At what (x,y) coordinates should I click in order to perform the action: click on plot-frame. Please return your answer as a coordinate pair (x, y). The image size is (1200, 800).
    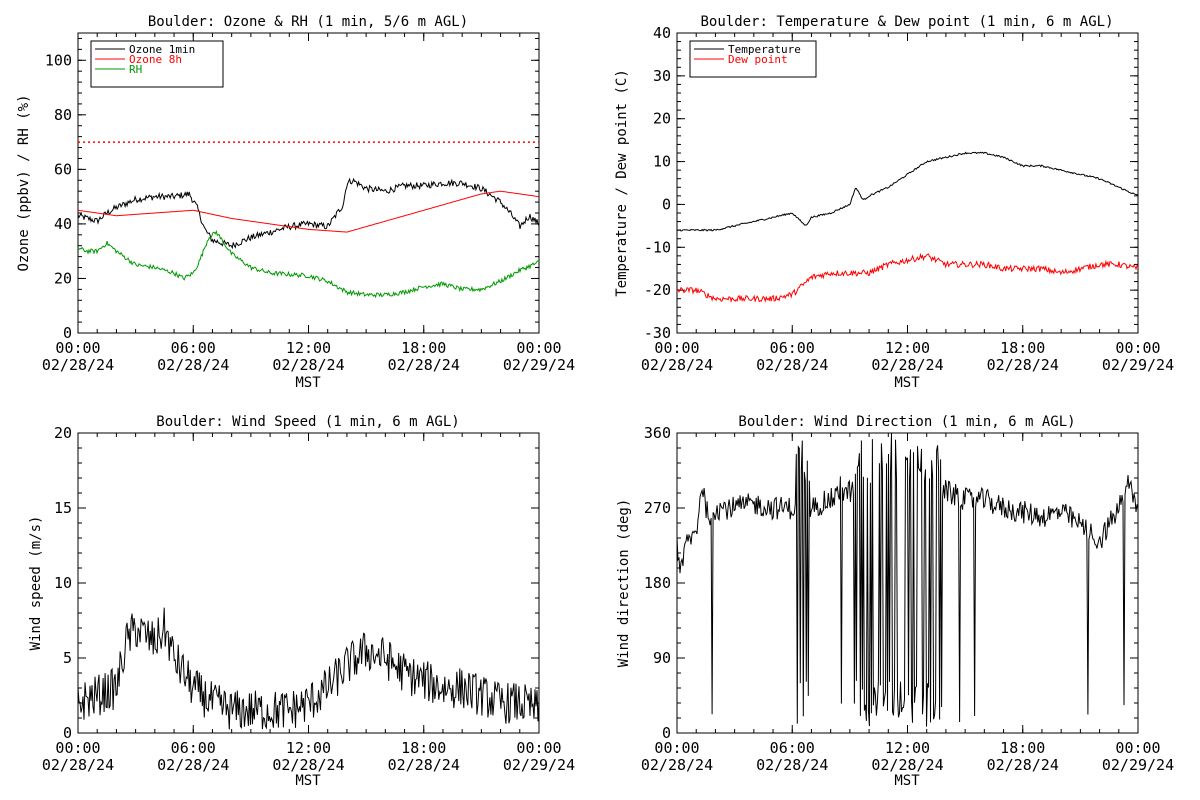
    Looking at the image, I should click on (907, 183).